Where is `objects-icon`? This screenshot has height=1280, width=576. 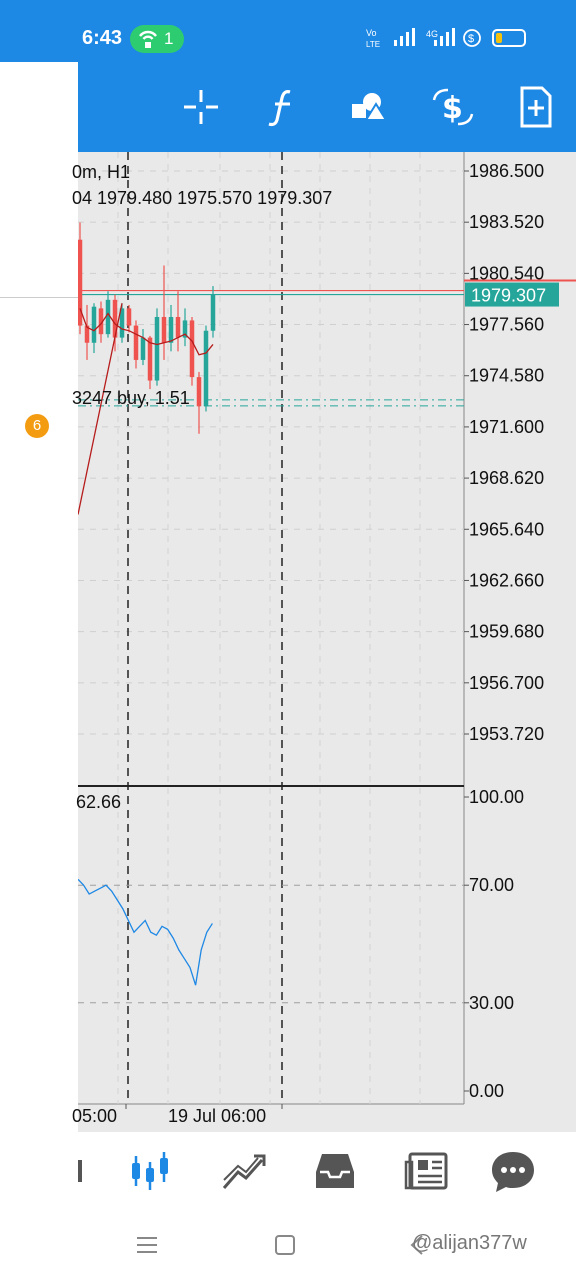
objects-icon is located at coordinates (369, 107).